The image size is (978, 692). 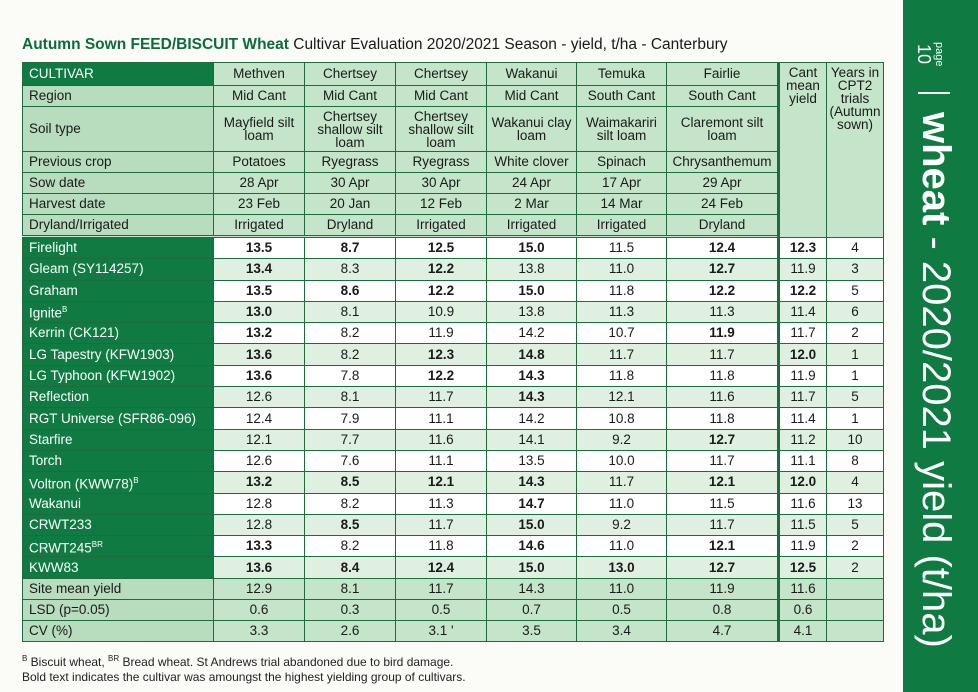 What do you see at coordinates (136, 480) in the screenshot?
I see `cultivar-type-mark: B` at bounding box center [136, 480].